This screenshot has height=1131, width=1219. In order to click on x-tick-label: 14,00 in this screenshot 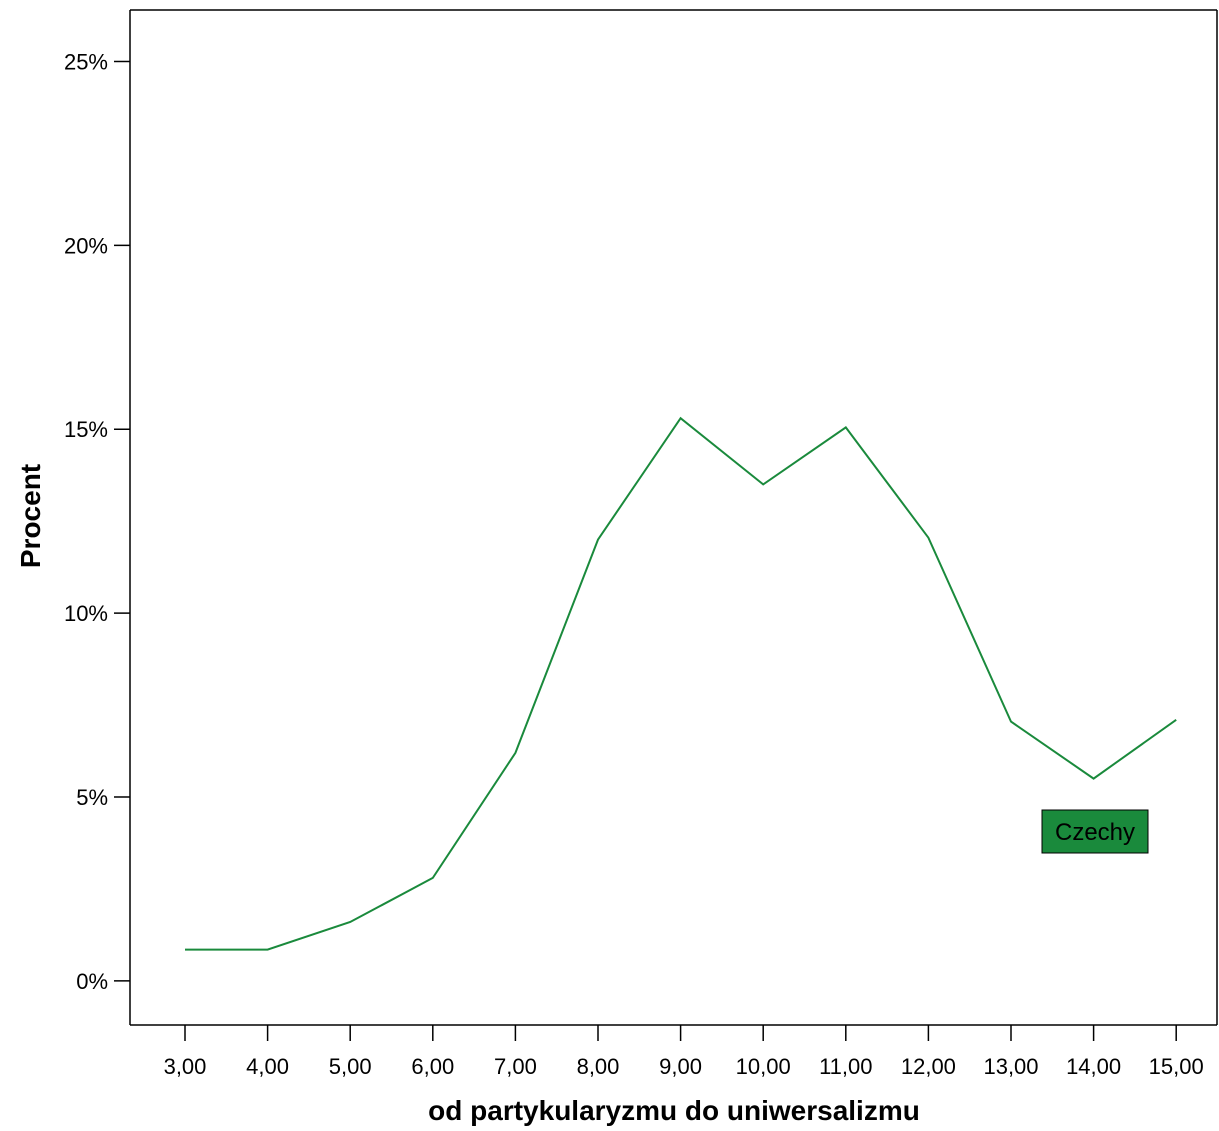, I will do `click(1093, 1066)`.